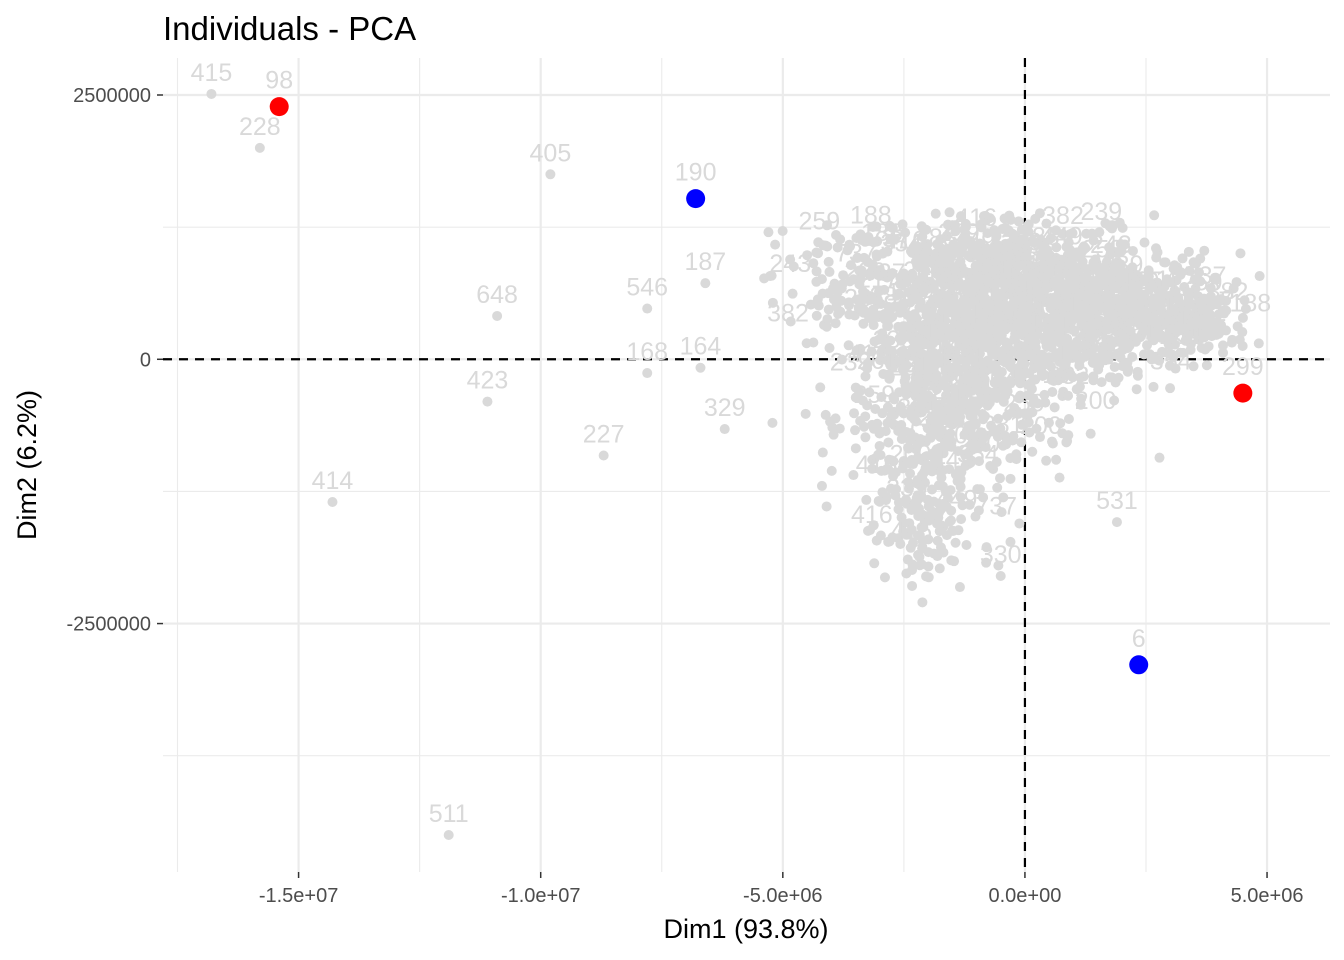  I want to click on chart-title: Individuals - PCA, so click(289, 28).